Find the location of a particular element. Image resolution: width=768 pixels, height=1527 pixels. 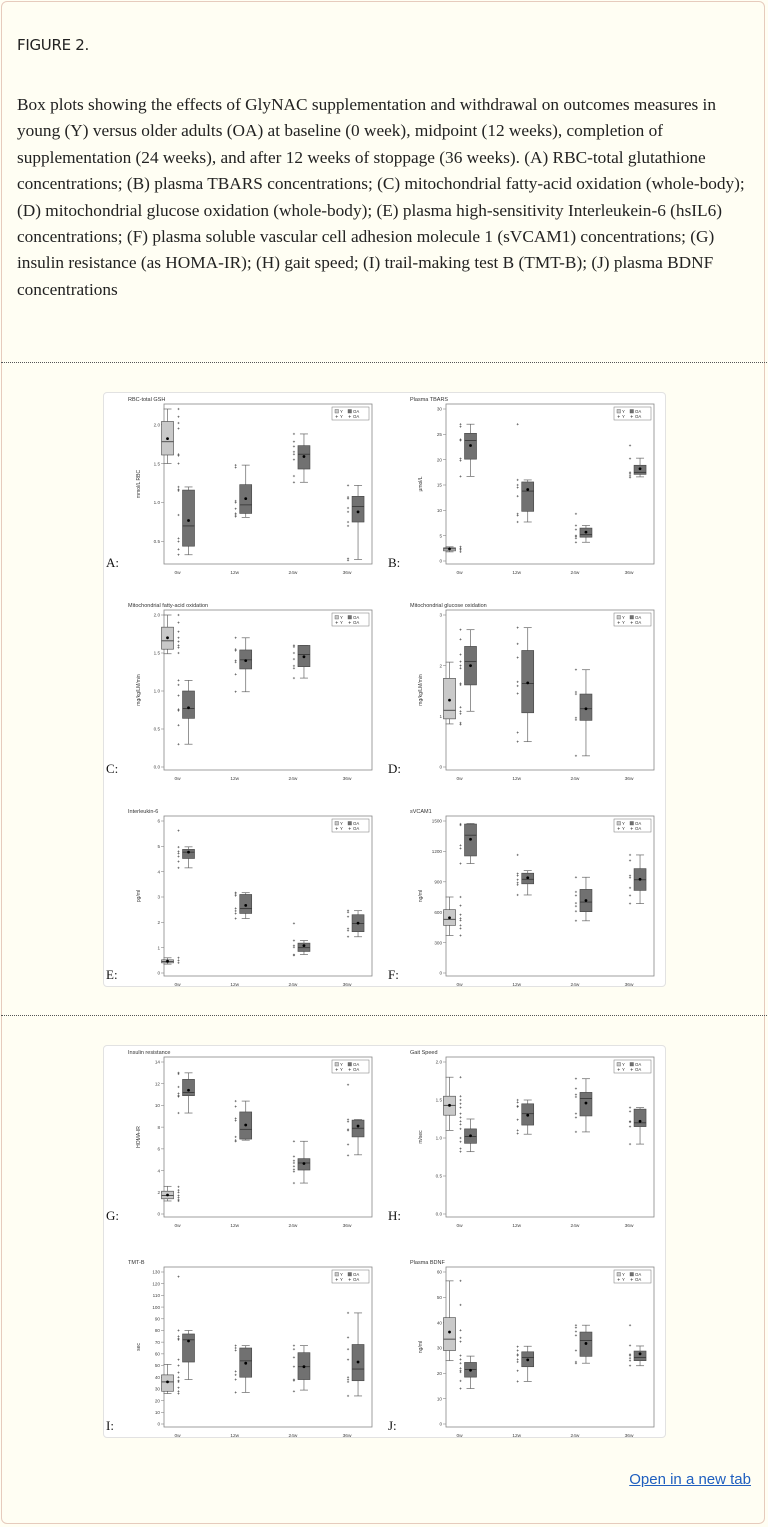

y-tick-label: 15 is located at coordinates (440, 485).